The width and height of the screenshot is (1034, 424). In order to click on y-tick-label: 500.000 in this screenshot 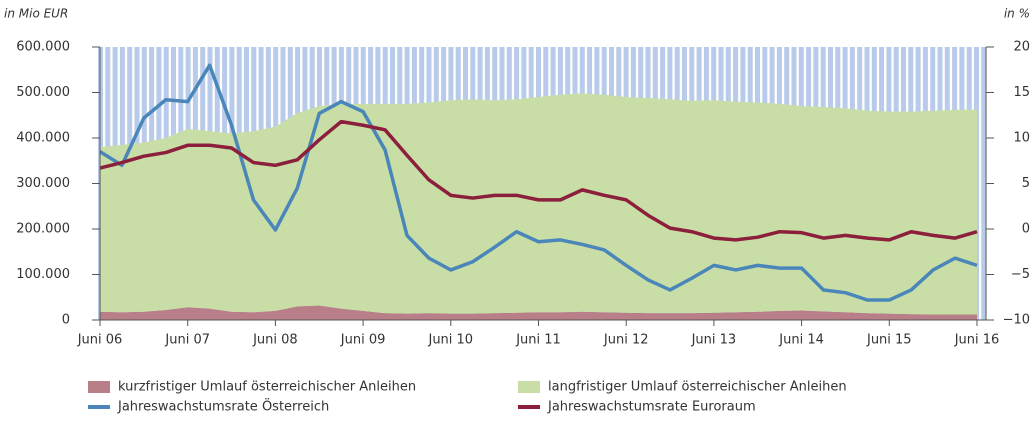, I will do `click(43, 92)`.